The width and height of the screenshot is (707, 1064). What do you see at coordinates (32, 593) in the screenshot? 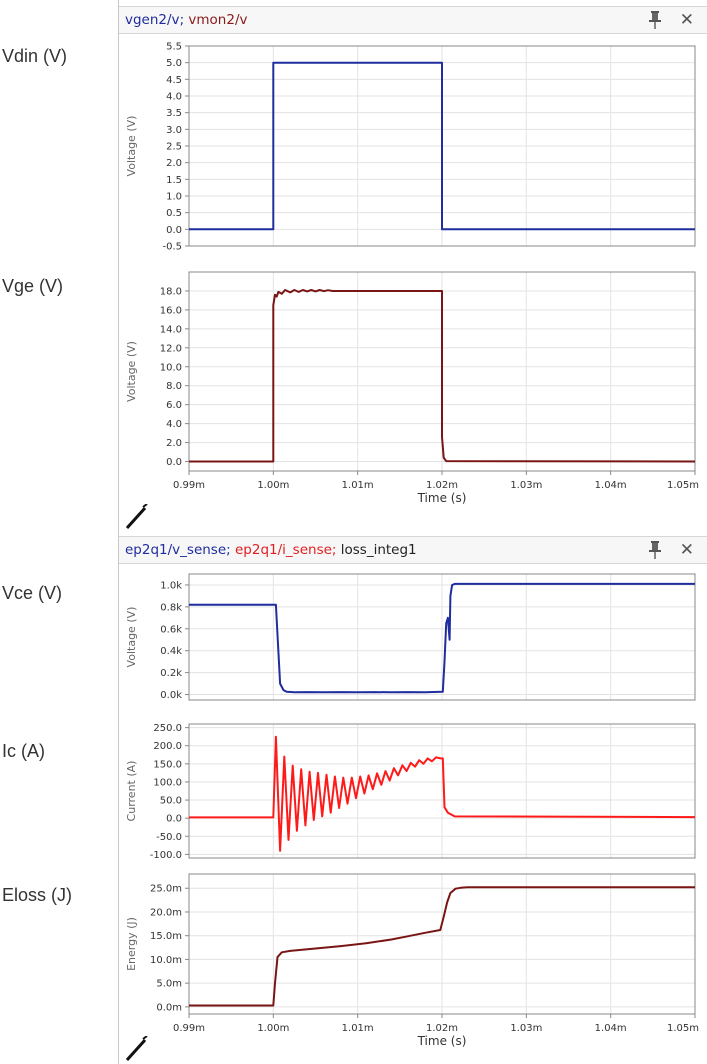
I see `label-vce: Vce (V)` at bounding box center [32, 593].